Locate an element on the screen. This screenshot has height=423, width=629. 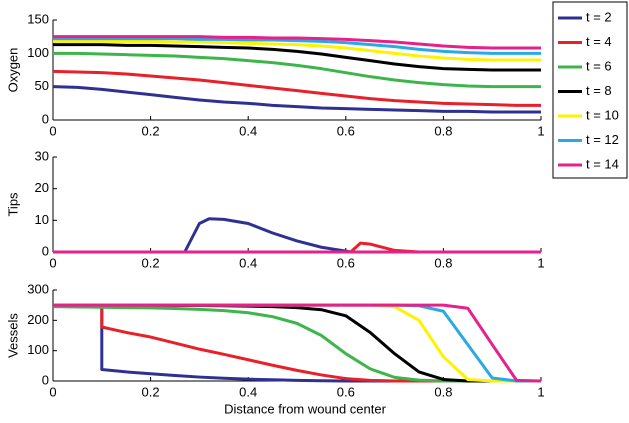
y-tick-label: 20 is located at coordinates (42, 187).